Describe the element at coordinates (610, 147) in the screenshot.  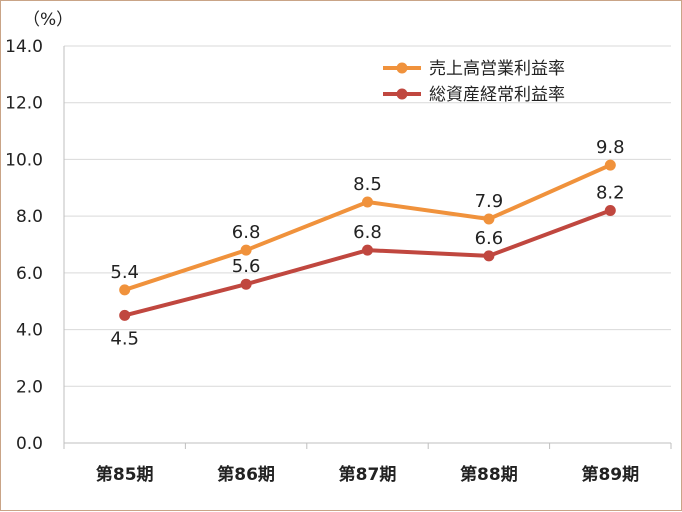
I see `data-label: 9.8` at that location.